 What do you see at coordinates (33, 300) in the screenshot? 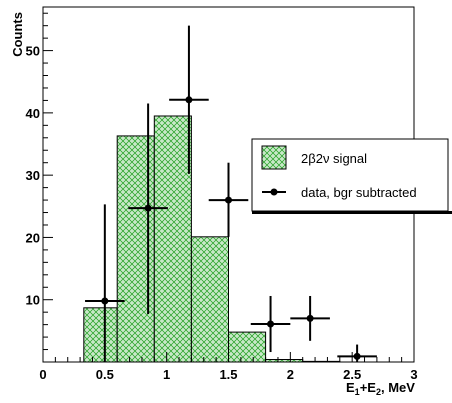
I see `y-tick-label: 10` at bounding box center [33, 300].